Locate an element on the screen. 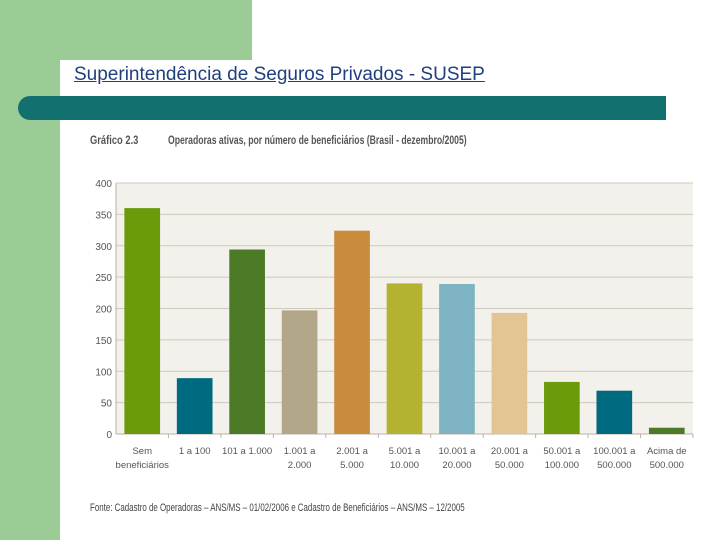 Image resolution: width=720 pixels, height=540 pixels. chart-number: Gráfico 2.3 is located at coordinates (114, 140).